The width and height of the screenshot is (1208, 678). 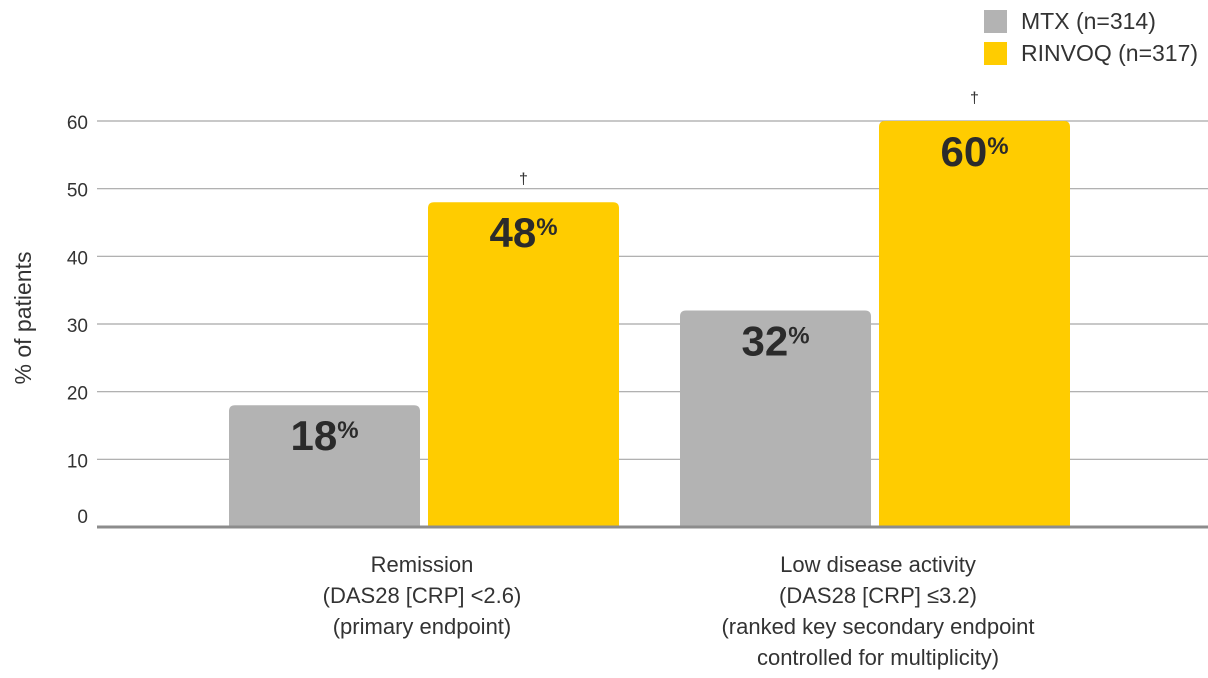 I want to click on y-axis-label: % of patients, so click(x=23, y=318).